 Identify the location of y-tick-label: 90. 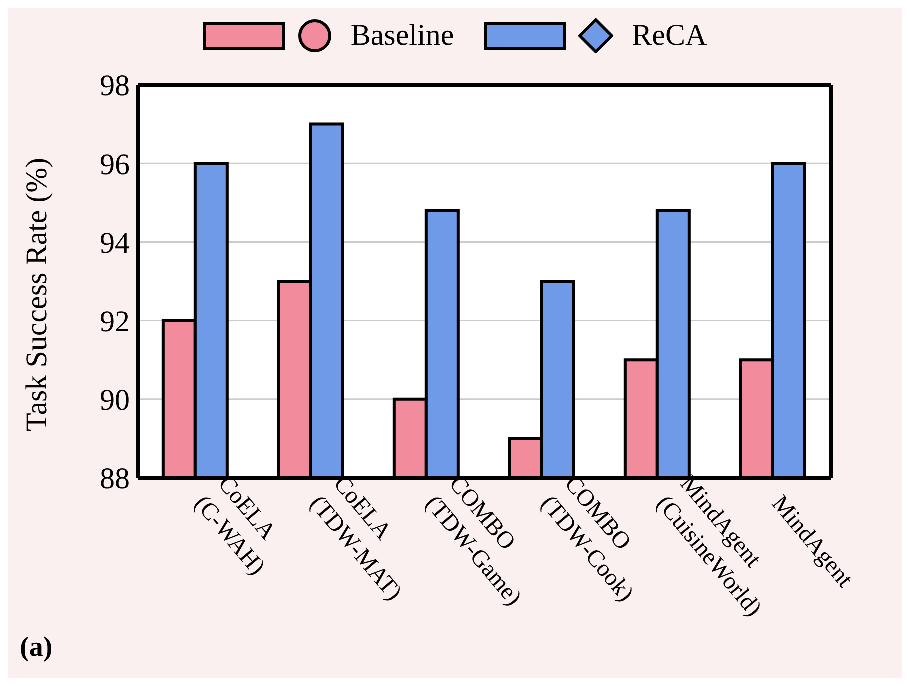
(115, 401).